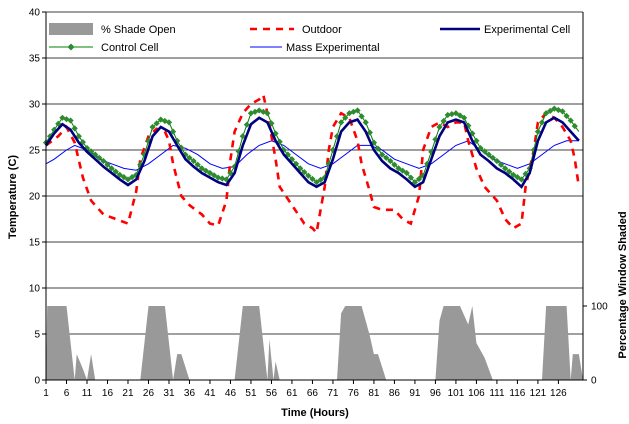  I want to click on y-tick-label: 40, so click(35, 13).